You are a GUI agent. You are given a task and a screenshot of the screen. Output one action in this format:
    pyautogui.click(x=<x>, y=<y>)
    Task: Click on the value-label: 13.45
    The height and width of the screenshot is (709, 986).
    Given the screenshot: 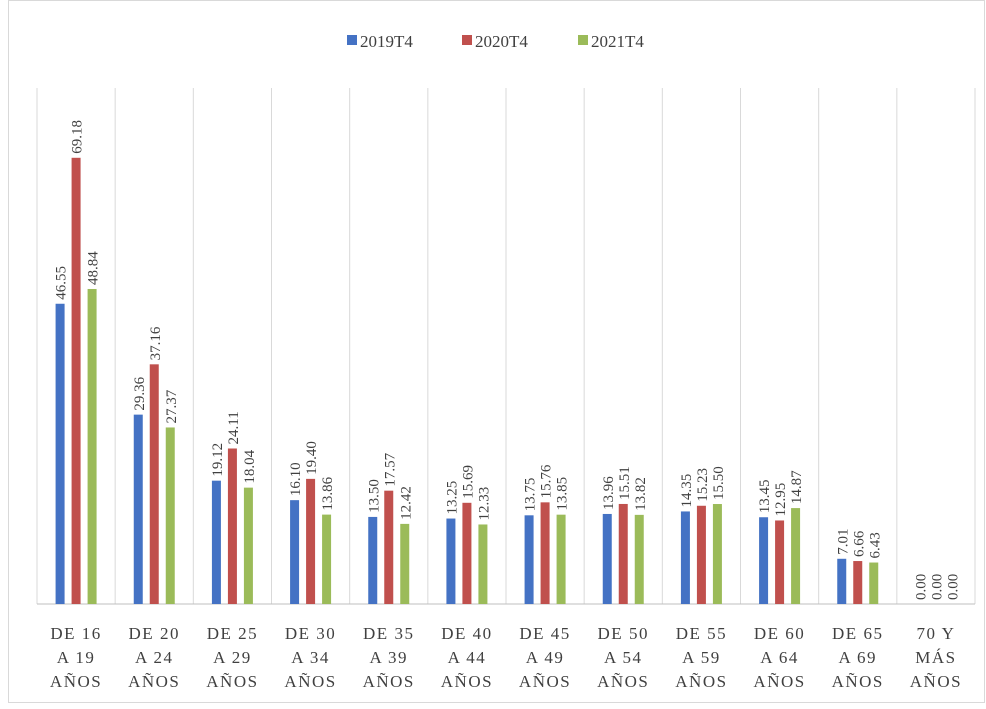 What is the action you would take?
    pyautogui.click(x=765, y=496)
    